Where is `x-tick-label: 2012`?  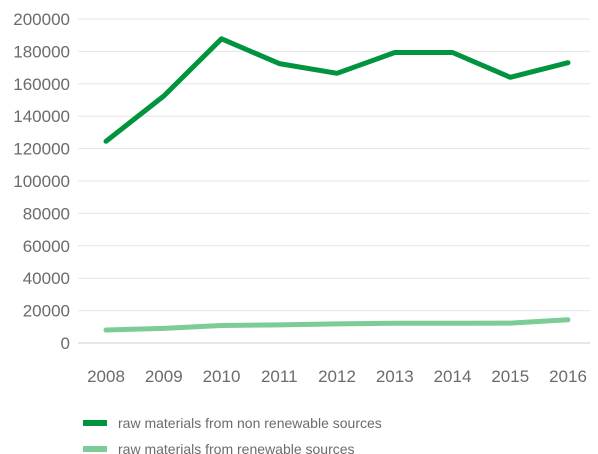 x-tick-label: 2012 is located at coordinates (337, 376).